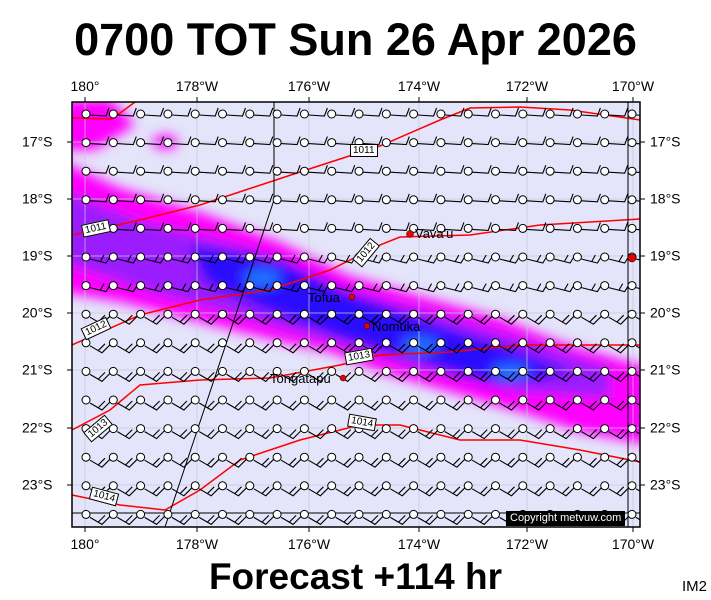  Describe the element at coordinates (37, 255) in the screenshot. I see `lat-label-left: 19°S` at that location.